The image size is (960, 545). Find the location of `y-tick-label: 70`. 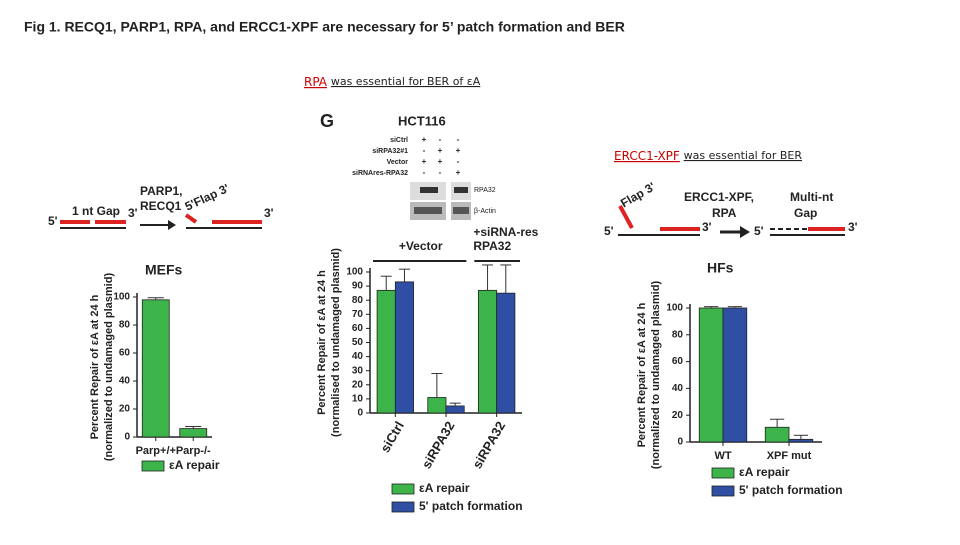

y-tick-label: 70 is located at coordinates (358, 314).